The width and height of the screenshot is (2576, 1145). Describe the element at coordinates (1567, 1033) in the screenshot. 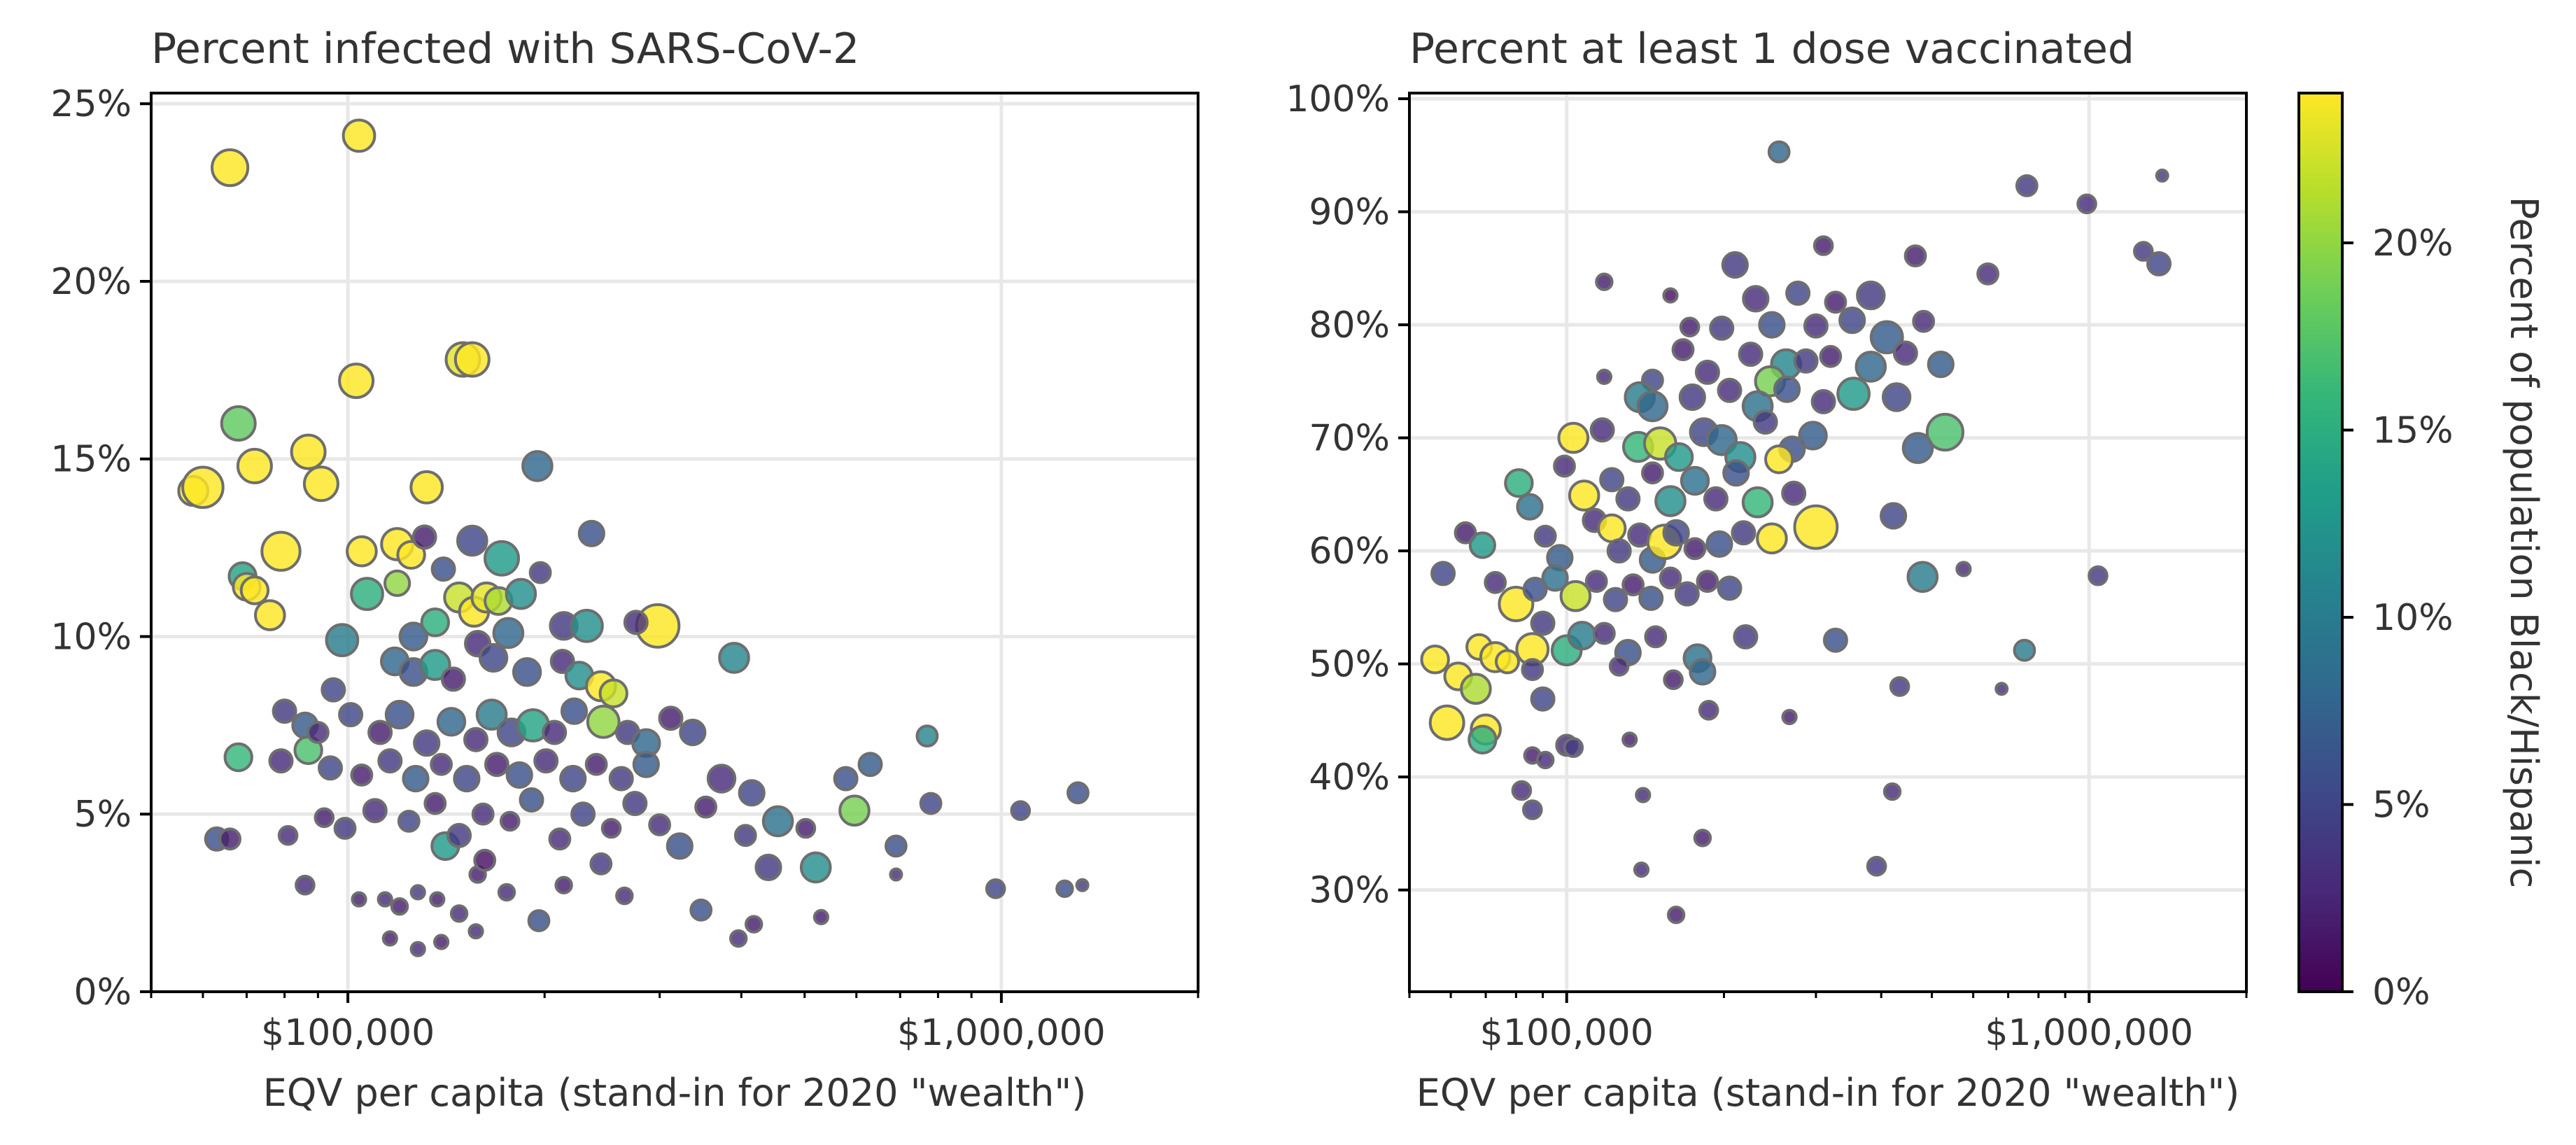

I see `x-tick-label: $100,000` at that location.